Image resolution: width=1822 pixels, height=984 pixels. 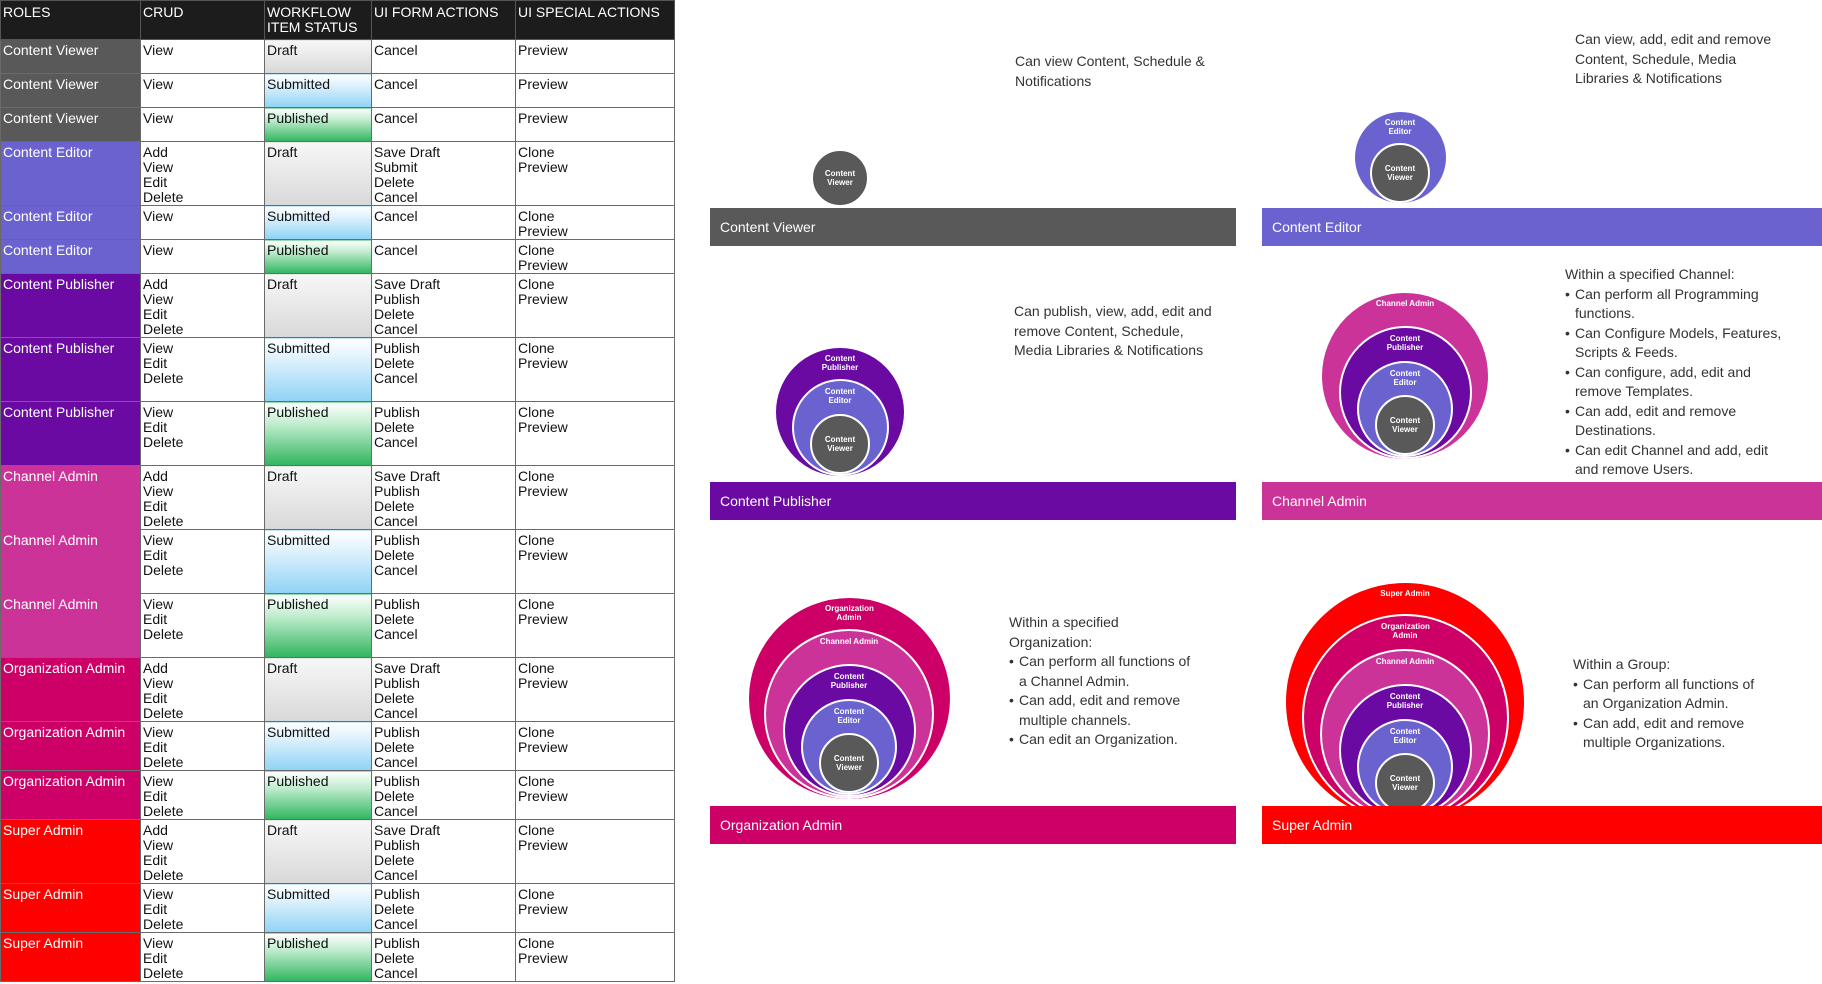 What do you see at coordinates (1405, 343) in the screenshot?
I see `channel-admin-ring-label: Content Publisher` at bounding box center [1405, 343].